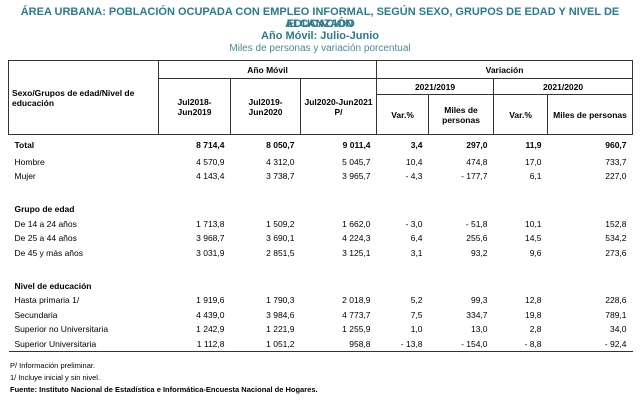  Describe the element at coordinates (280, 144) in the screenshot. I see `cell: 8 050,7` at that location.